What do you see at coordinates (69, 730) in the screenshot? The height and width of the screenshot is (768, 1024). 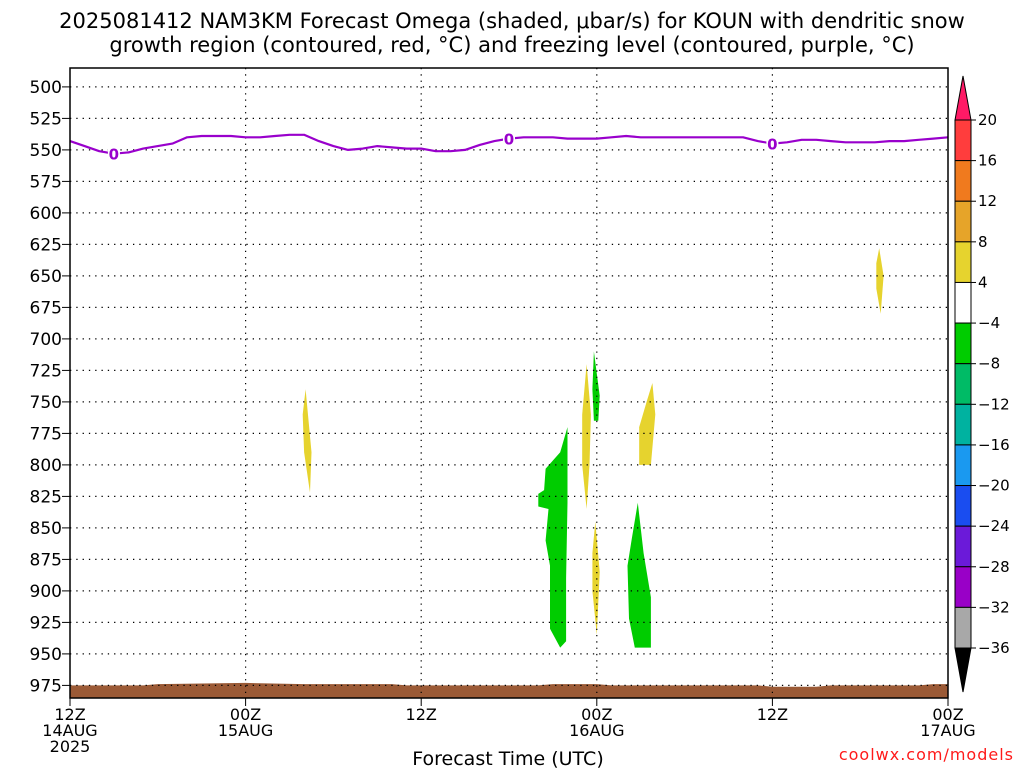 I see `x-tick-label-h0-2: 14AUG` at bounding box center [69, 730].